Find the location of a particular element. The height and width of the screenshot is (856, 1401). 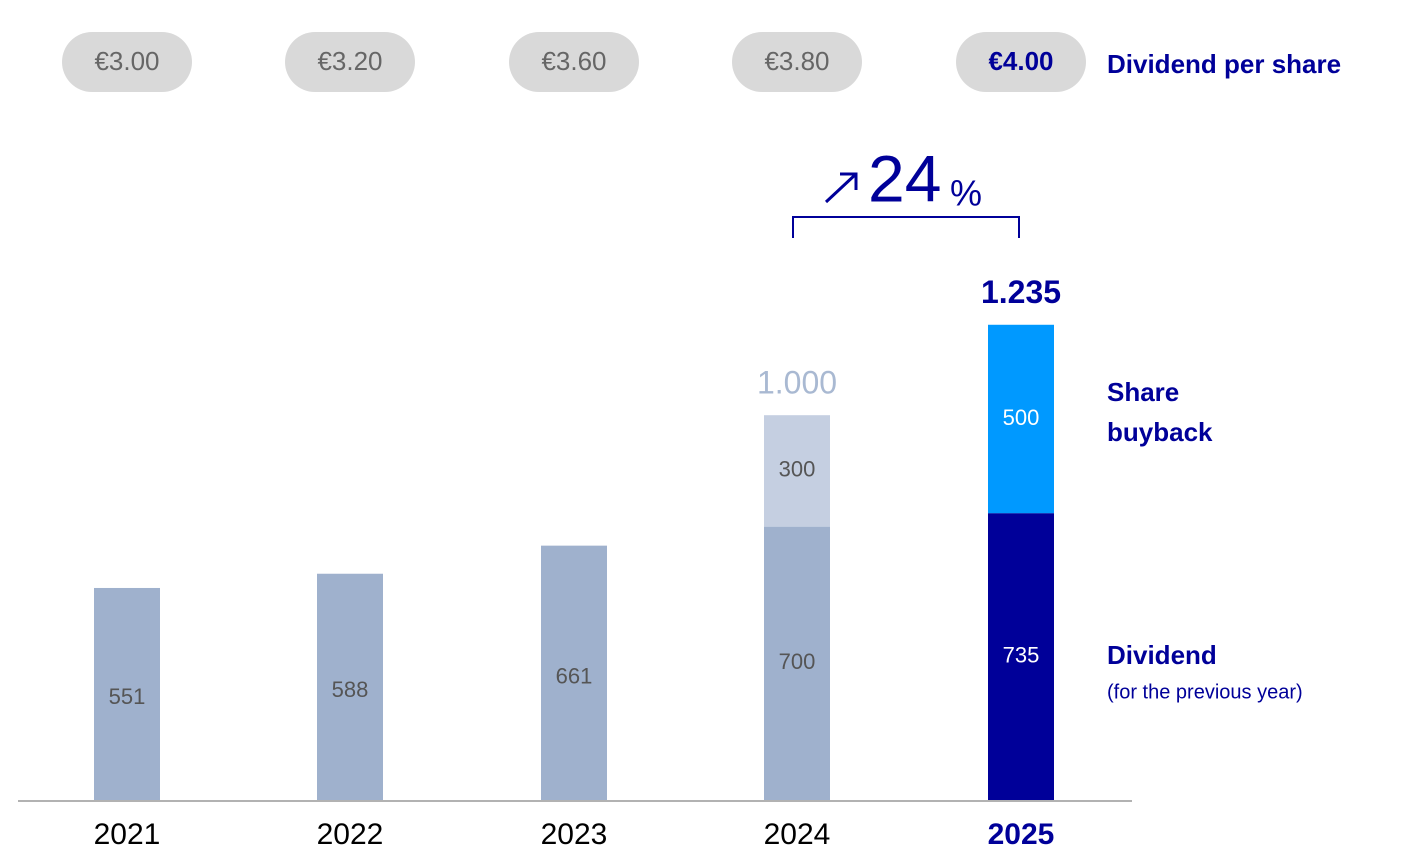

value-label: 551 is located at coordinates (127, 696).